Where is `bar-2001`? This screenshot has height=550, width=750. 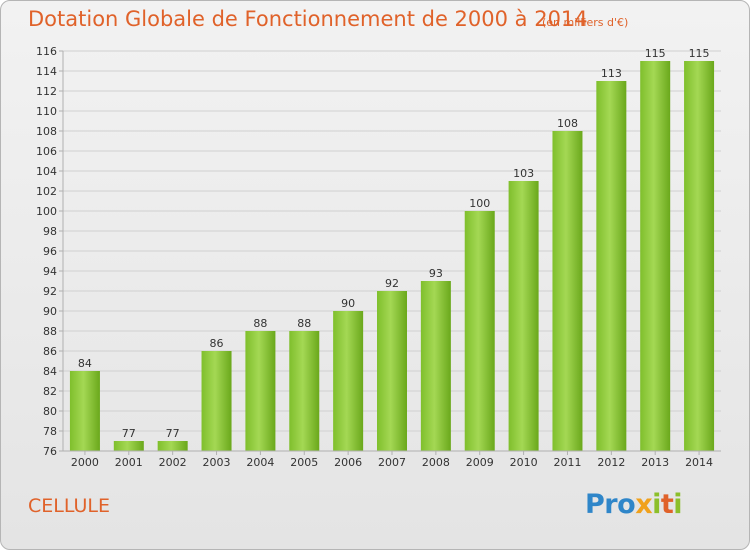
bar-2001 is located at coordinates (128, 446).